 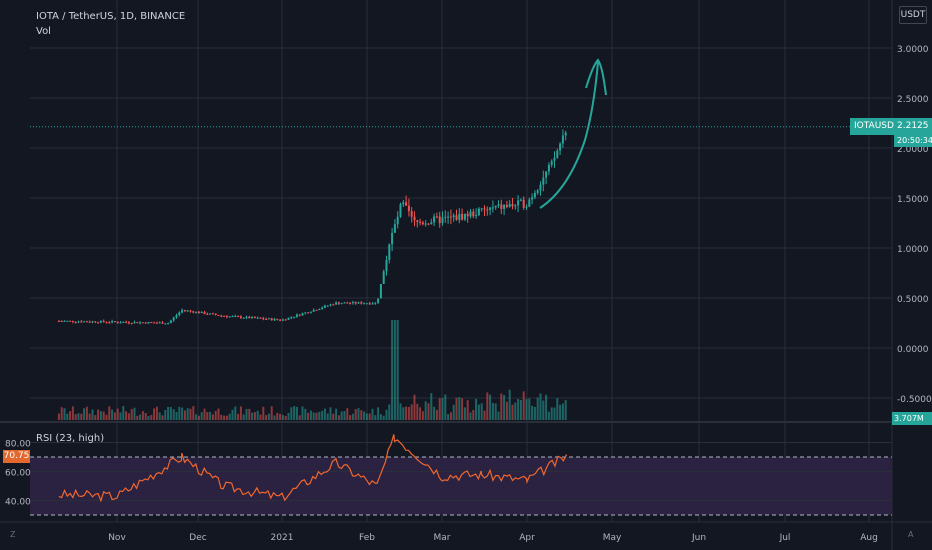 What do you see at coordinates (913, 15) in the screenshot?
I see `currency-button: USDT` at bounding box center [913, 15].